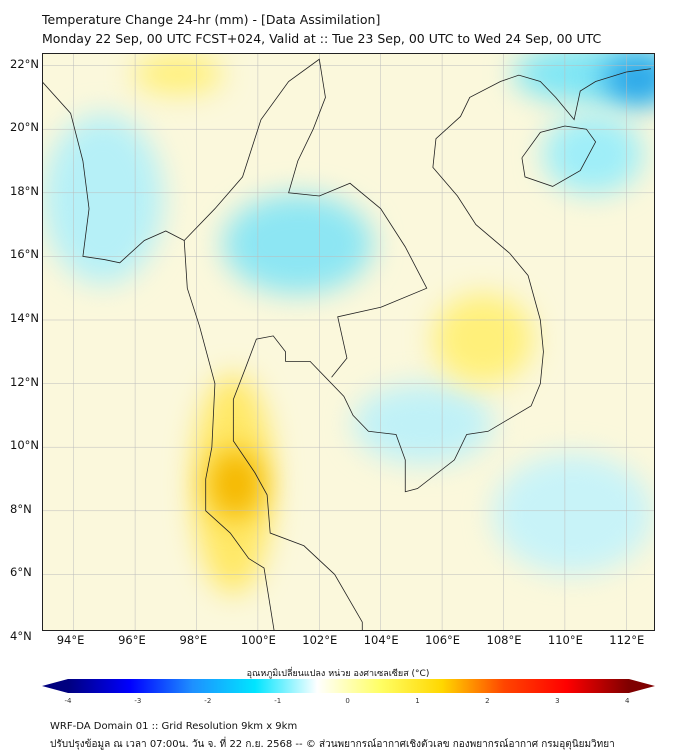  Describe the element at coordinates (627, 701) in the screenshot. I see `colorbar-tick-label: 4` at that location.